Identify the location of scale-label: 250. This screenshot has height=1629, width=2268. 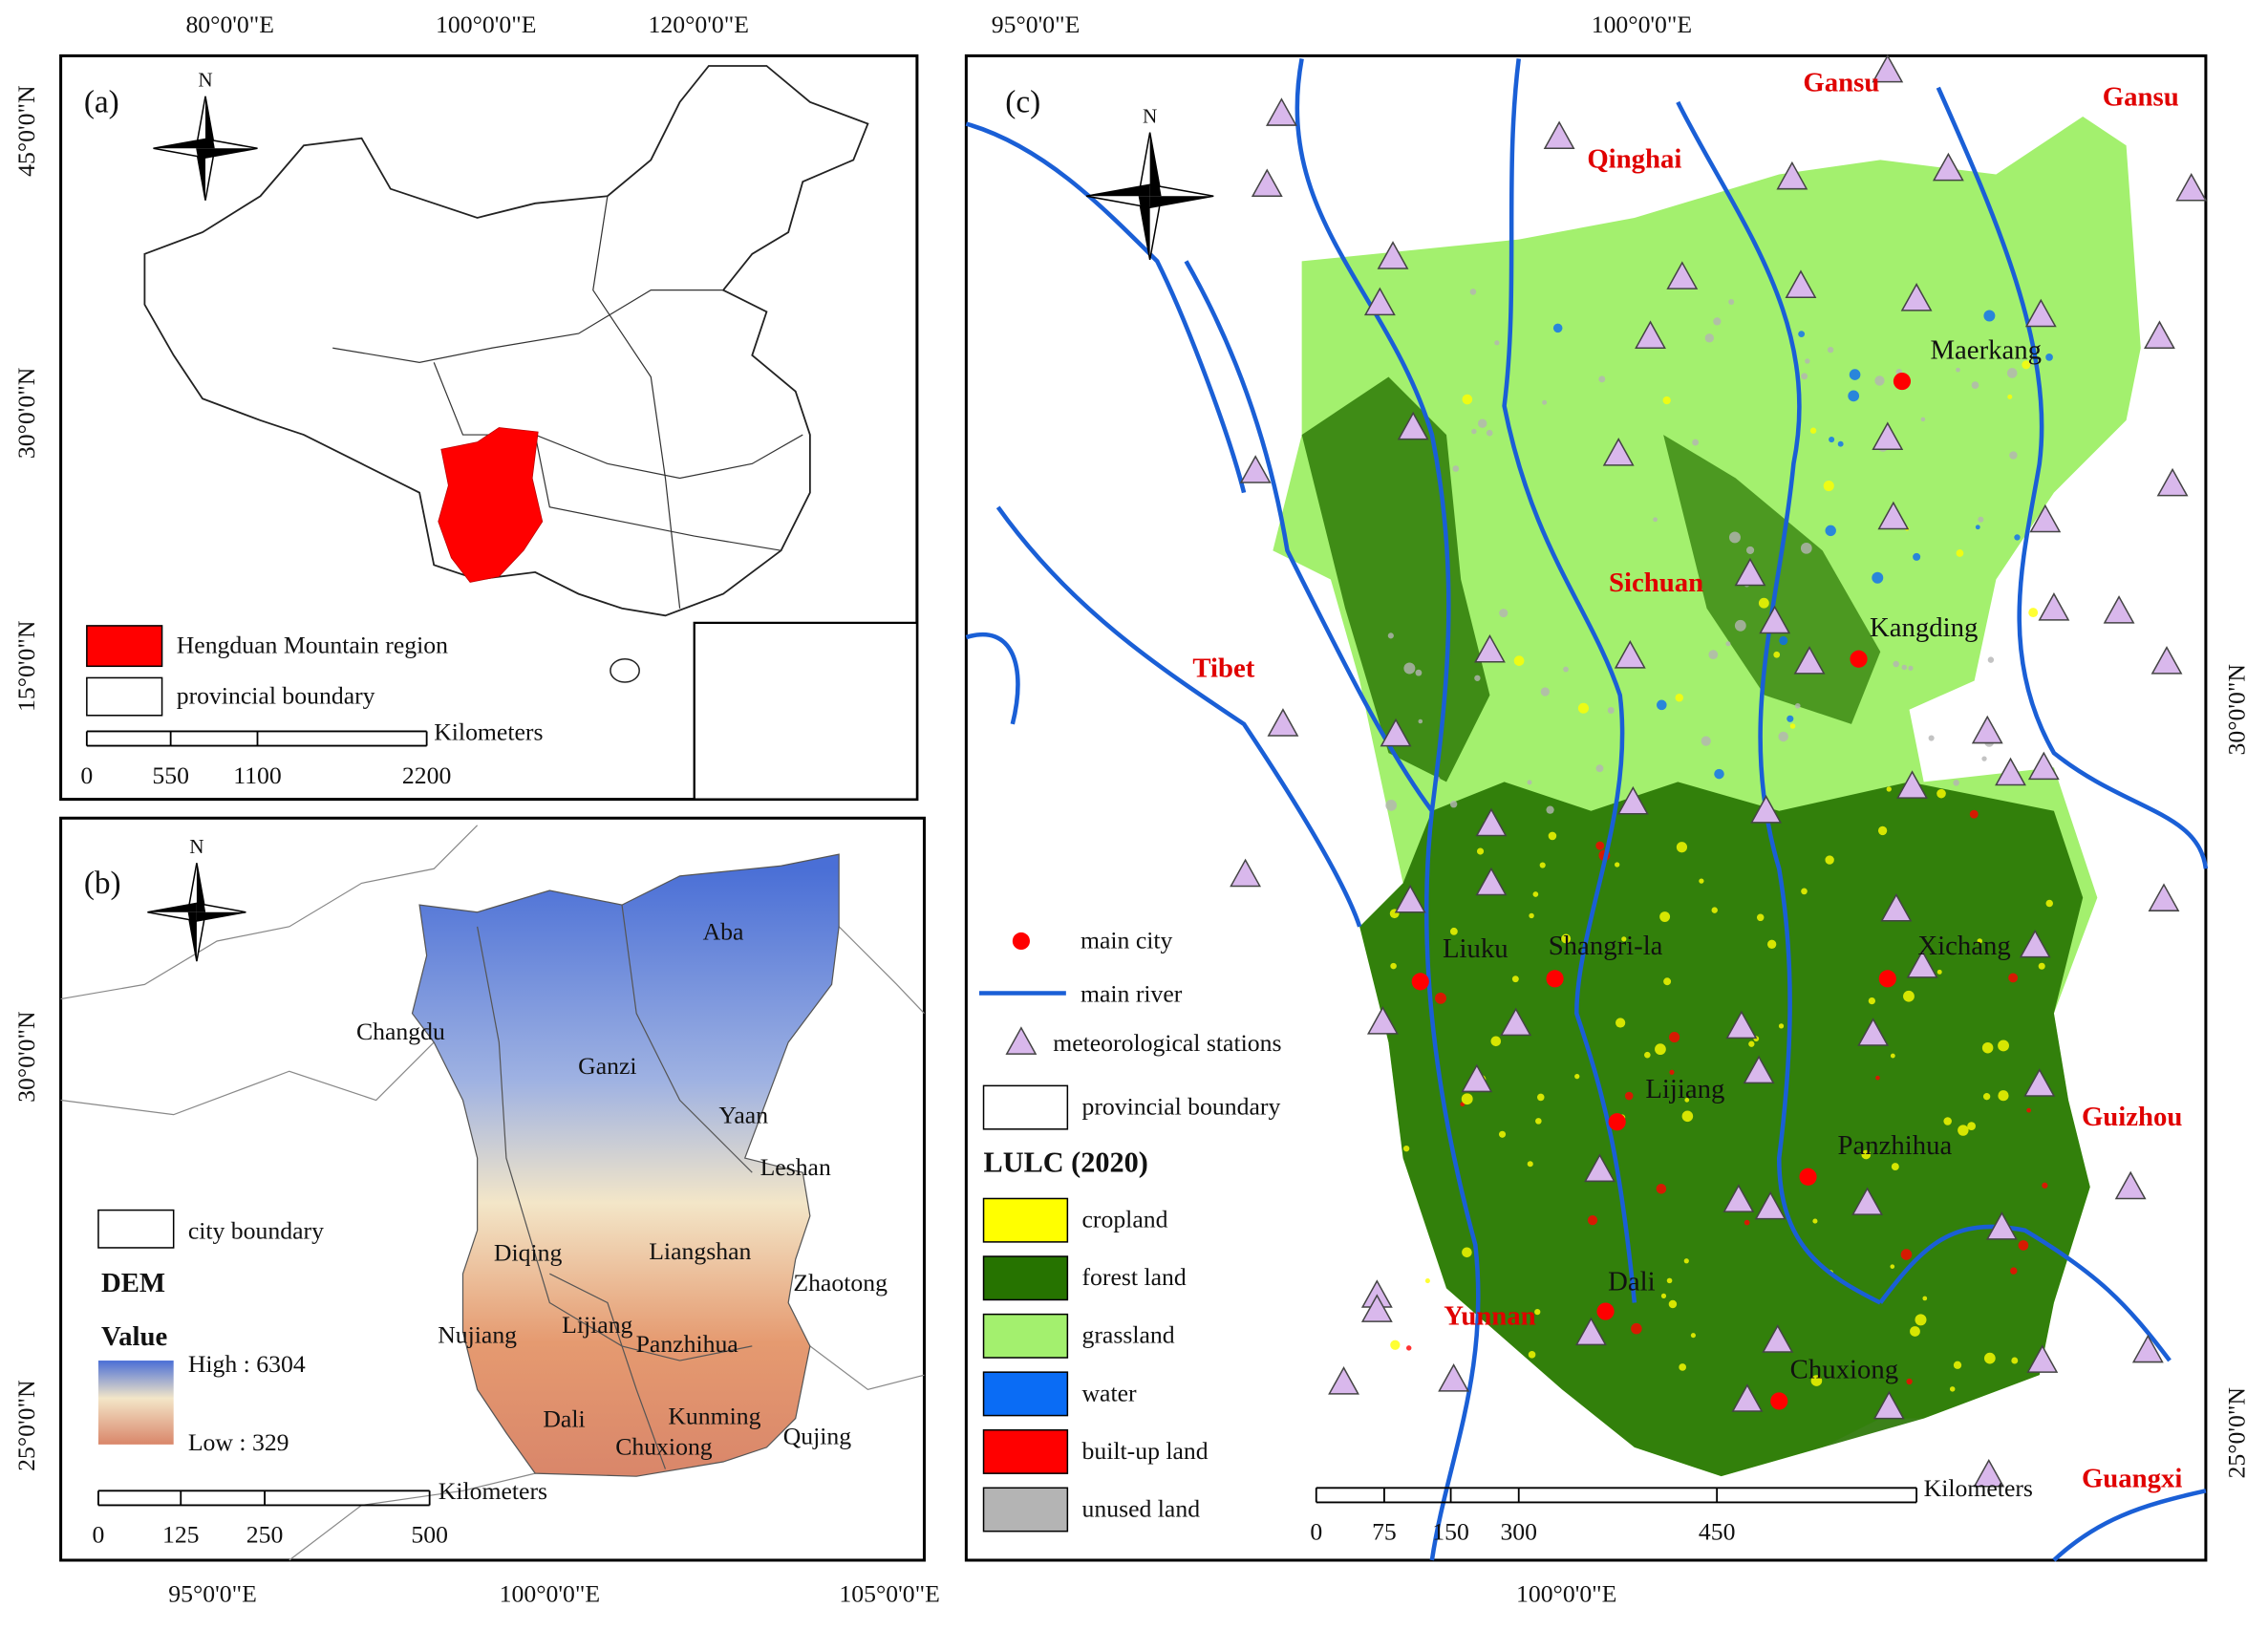
(265, 1535).